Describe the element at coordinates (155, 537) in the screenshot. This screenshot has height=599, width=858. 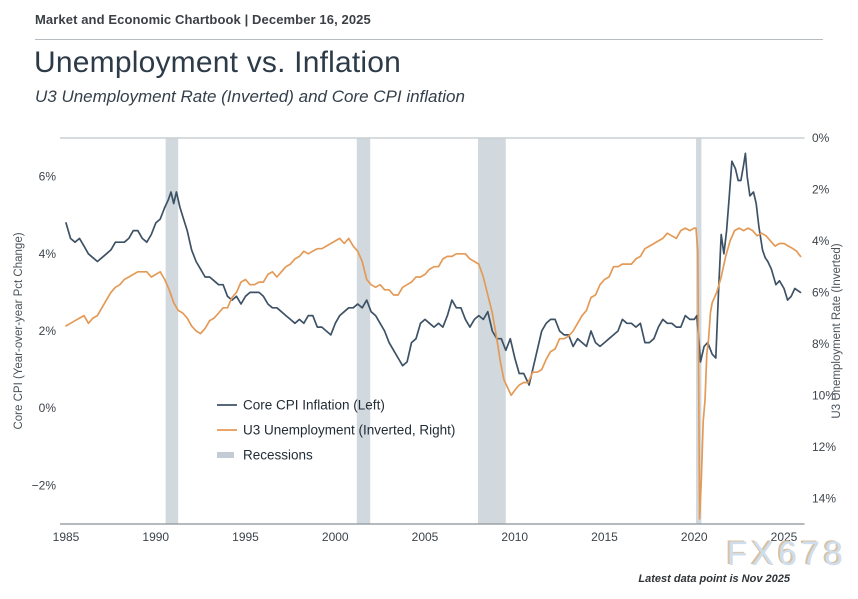
I see `x-axis-tick-label: 1990` at that location.